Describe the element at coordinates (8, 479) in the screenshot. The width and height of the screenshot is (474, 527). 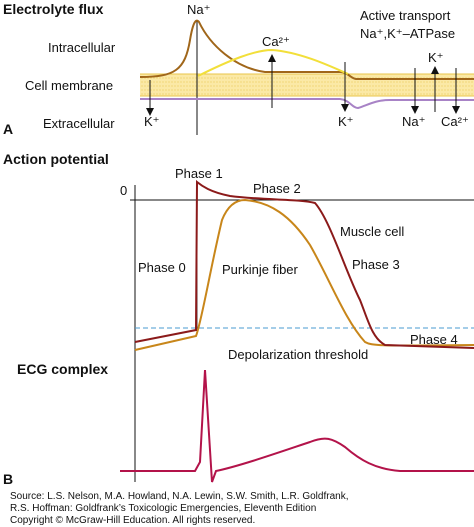
I see `panel-label: B` at that location.